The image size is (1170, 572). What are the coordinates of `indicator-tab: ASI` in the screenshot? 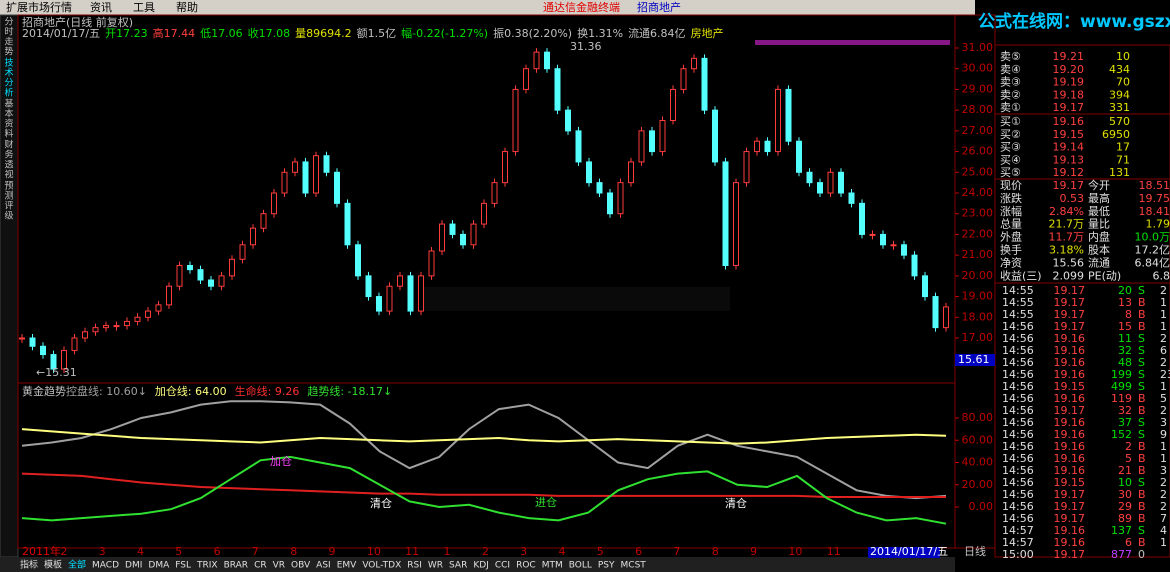 It's located at (323, 566).